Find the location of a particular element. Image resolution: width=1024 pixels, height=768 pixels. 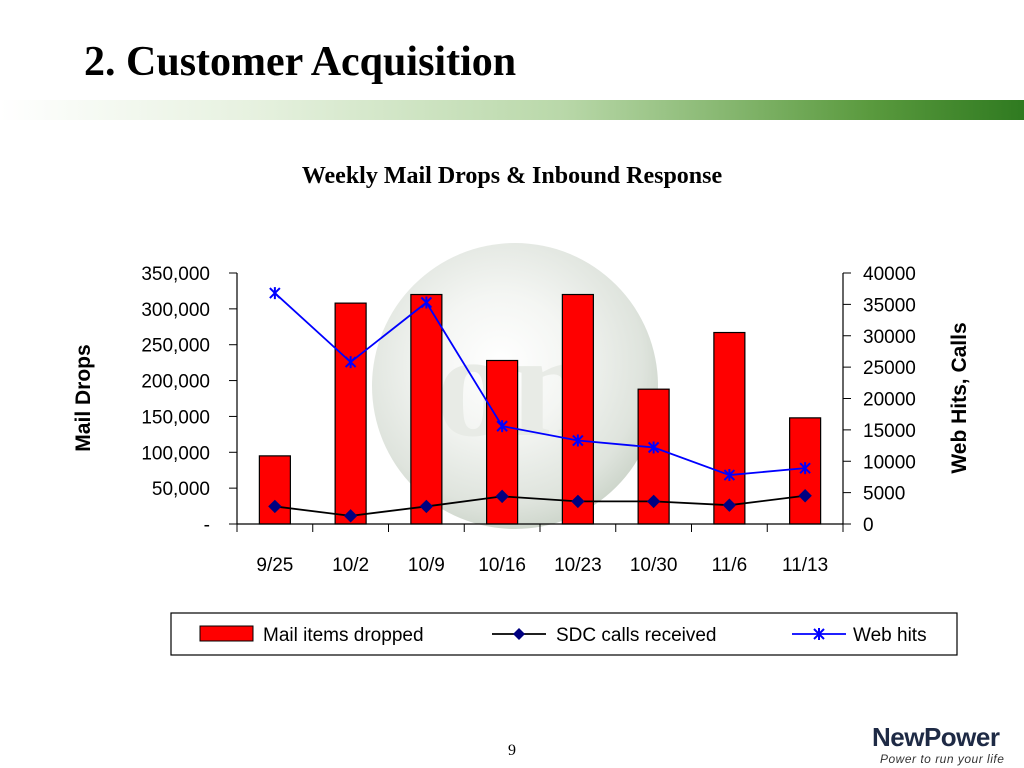

y-left-tick-label: 50,000 is located at coordinates (181, 489).